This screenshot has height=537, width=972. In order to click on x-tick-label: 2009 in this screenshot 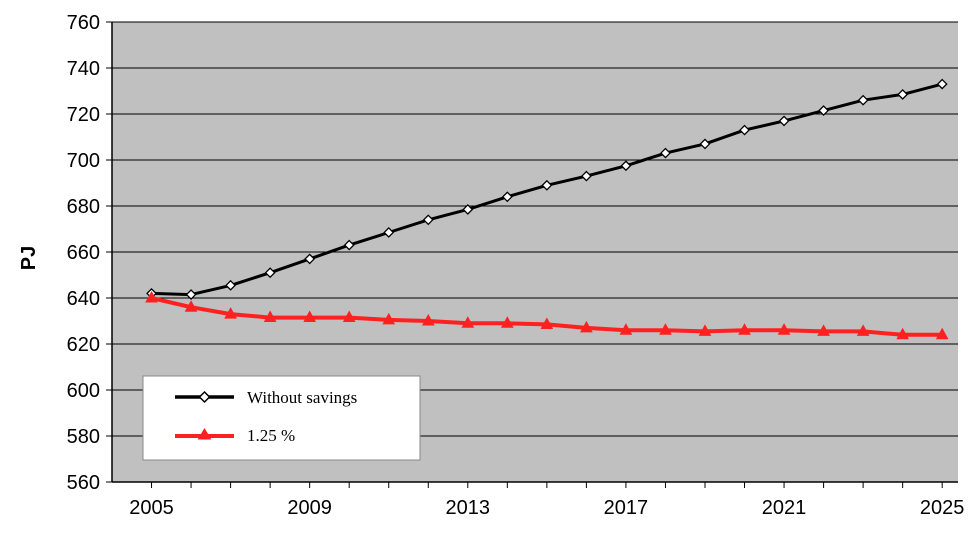, I will do `click(309, 508)`.